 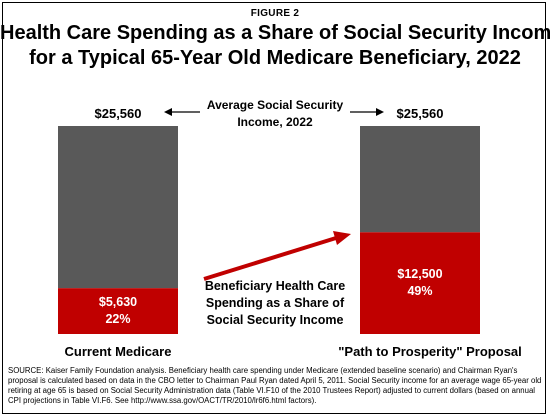 I want to click on spending-bar-current, so click(x=118, y=311).